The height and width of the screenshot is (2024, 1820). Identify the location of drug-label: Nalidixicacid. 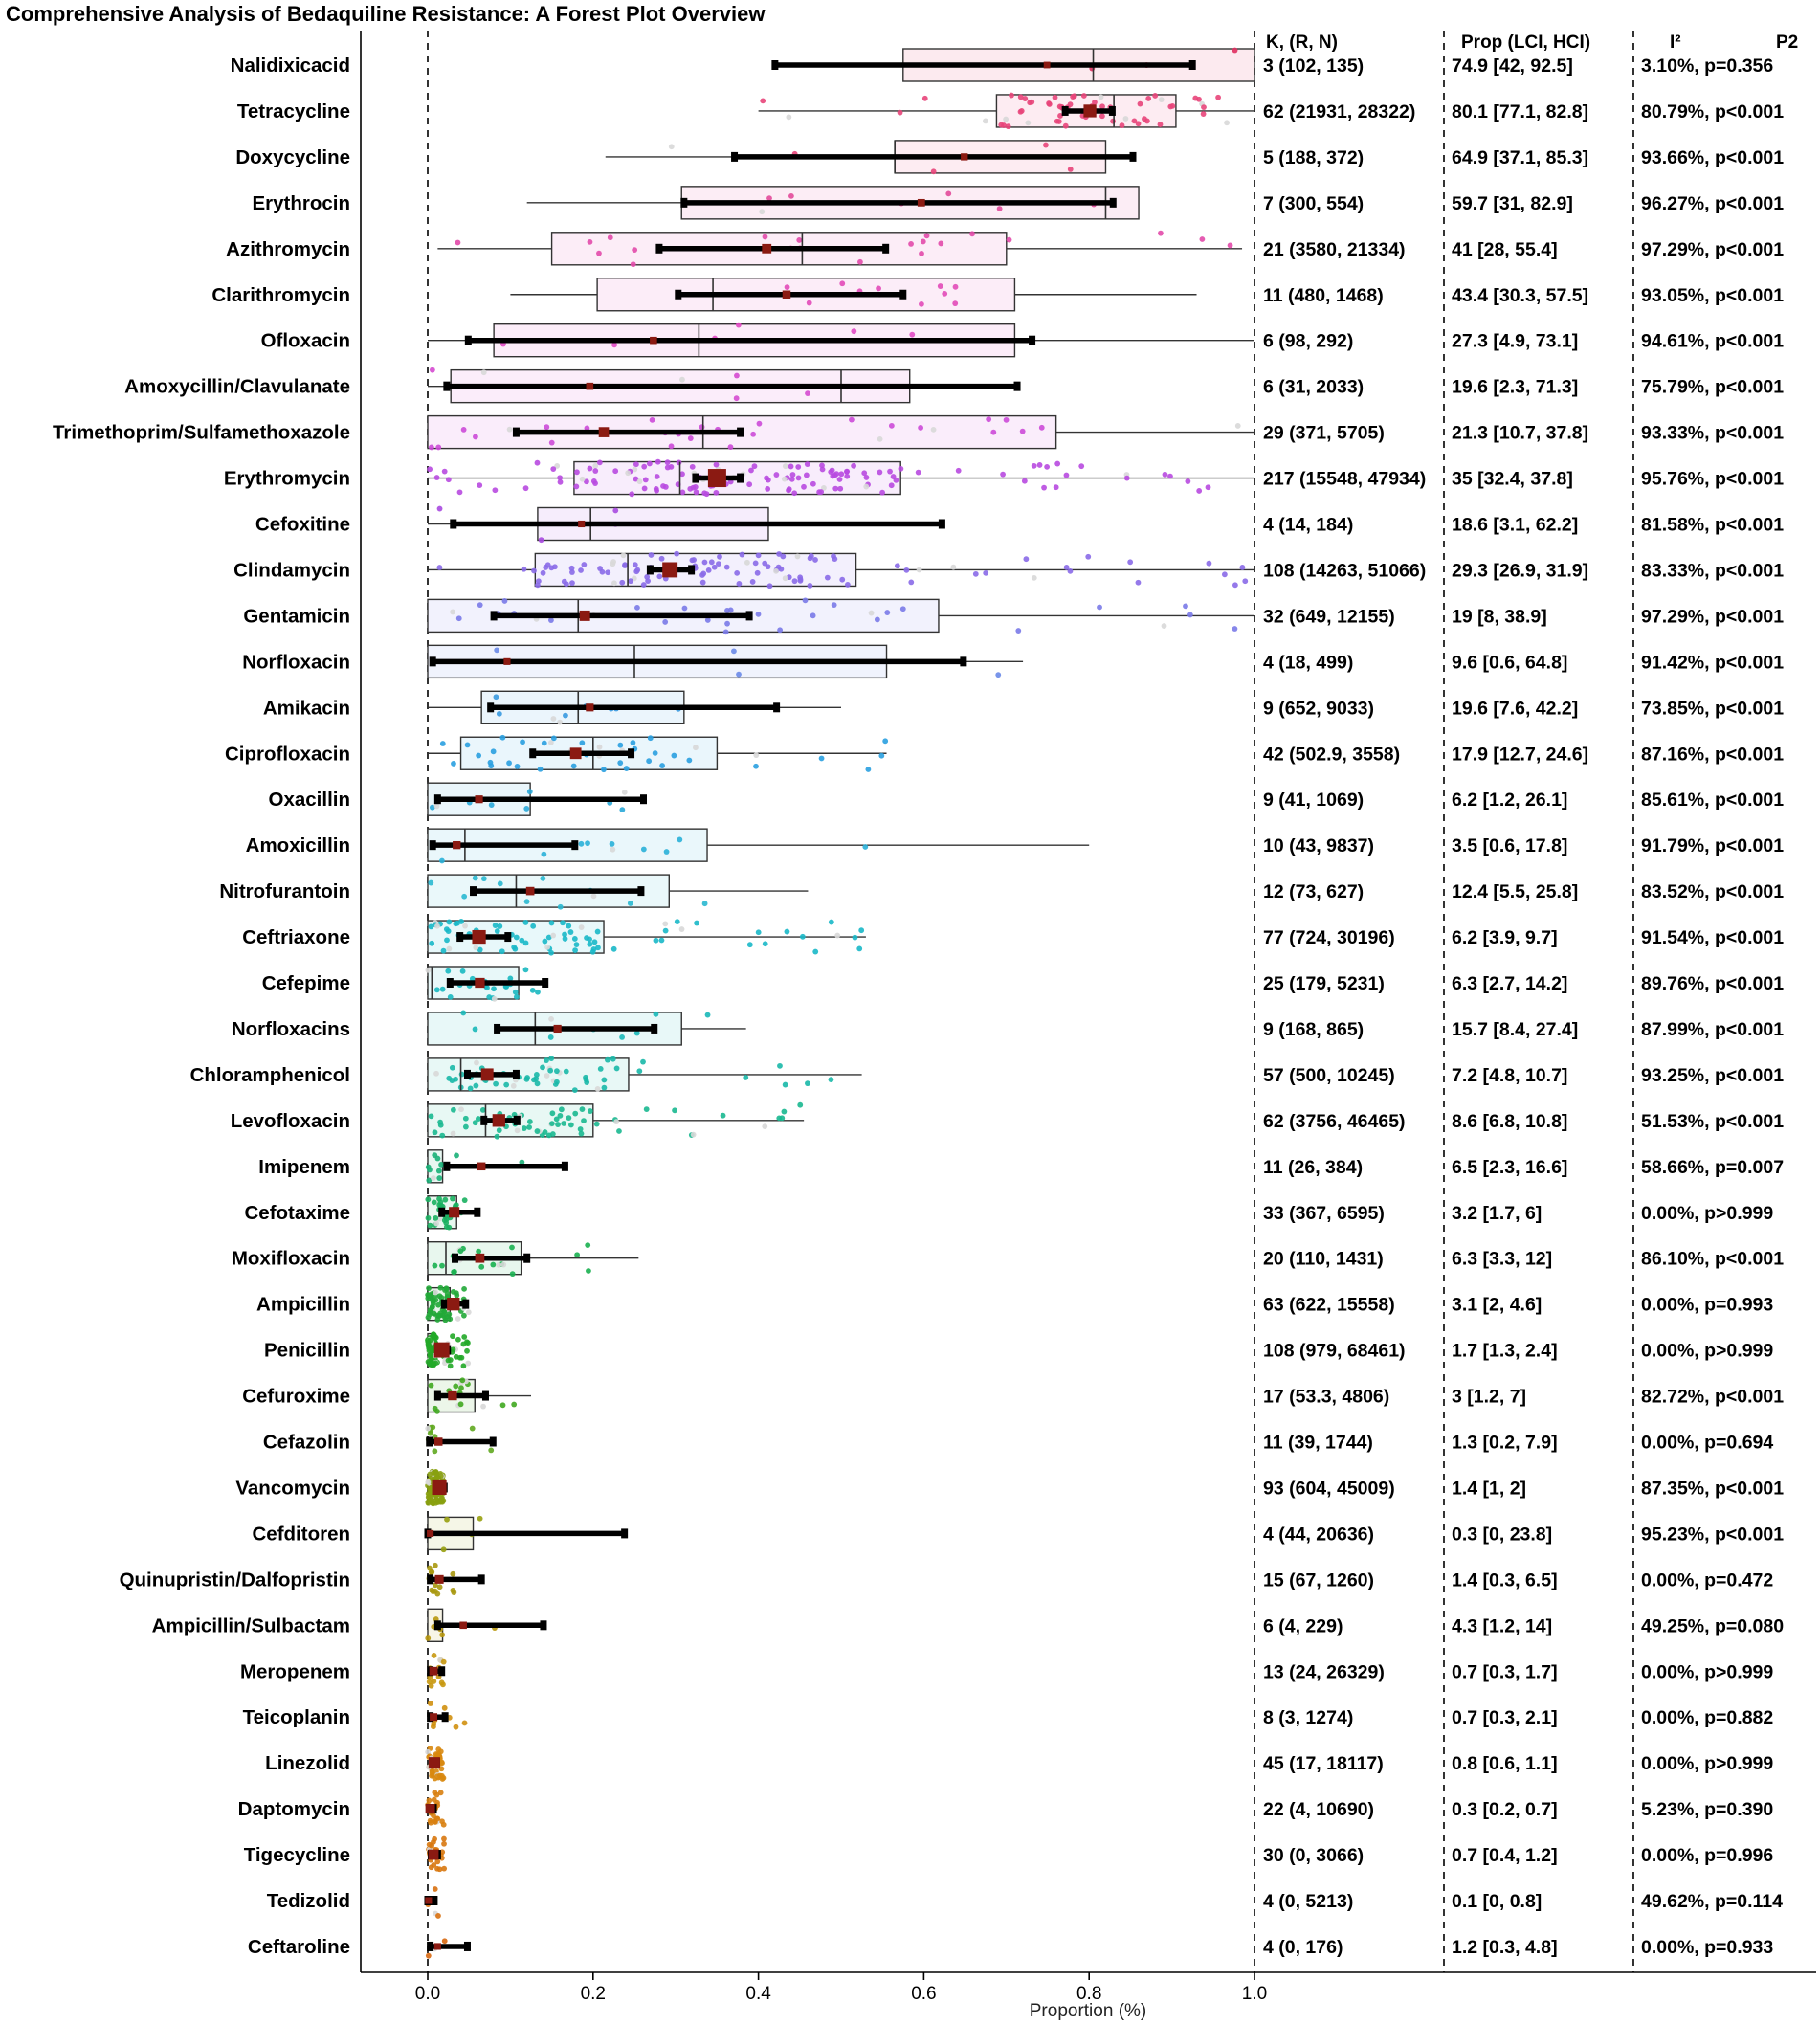
(291, 66).